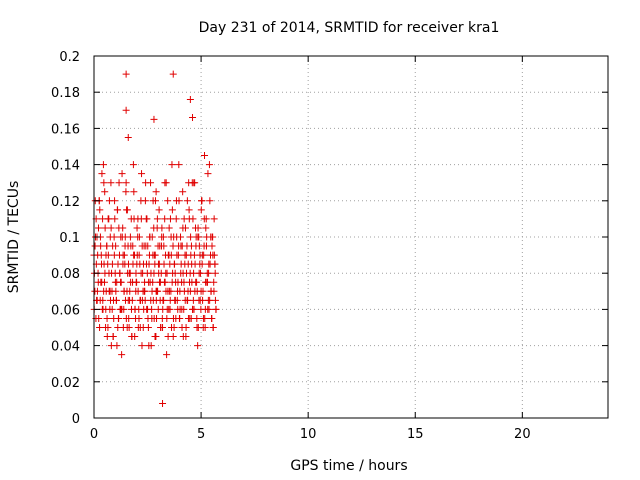  I want to click on y-tick-label: 0.16, so click(65, 129).